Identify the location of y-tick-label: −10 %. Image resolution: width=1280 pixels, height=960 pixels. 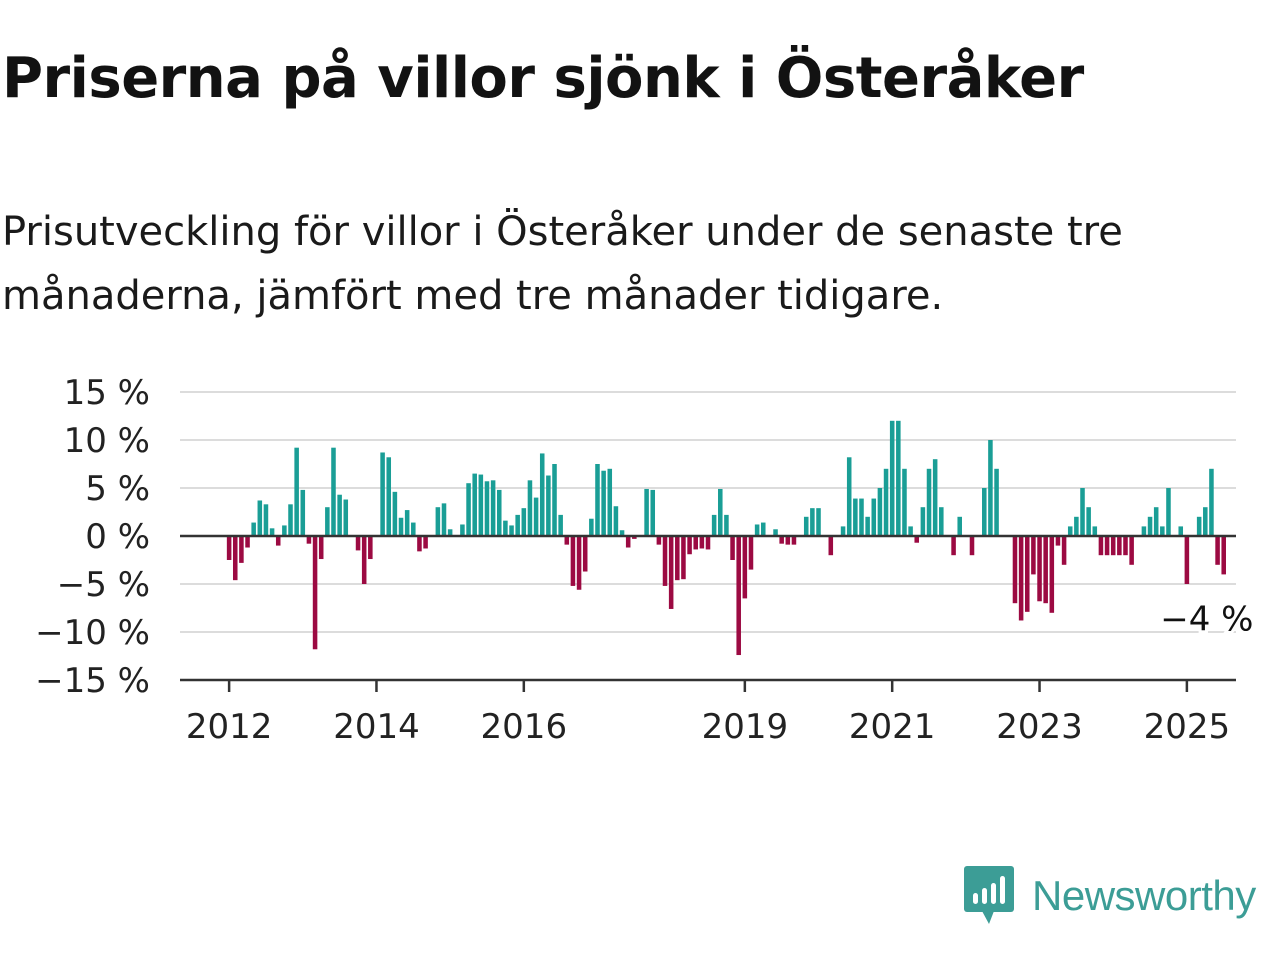
(92, 633).